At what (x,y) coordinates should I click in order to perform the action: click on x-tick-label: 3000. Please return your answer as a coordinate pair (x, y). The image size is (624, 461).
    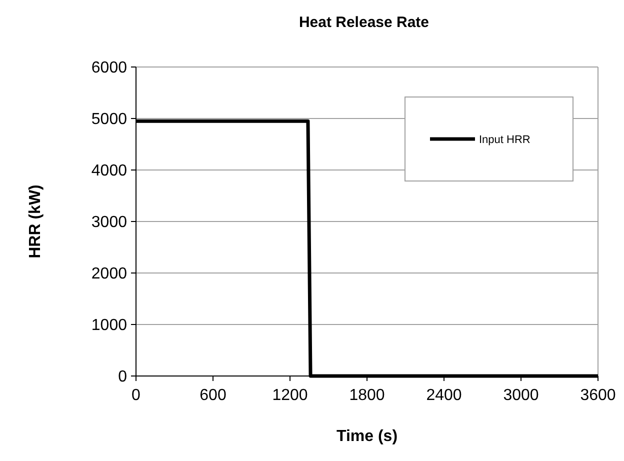
    Looking at the image, I should click on (521, 395).